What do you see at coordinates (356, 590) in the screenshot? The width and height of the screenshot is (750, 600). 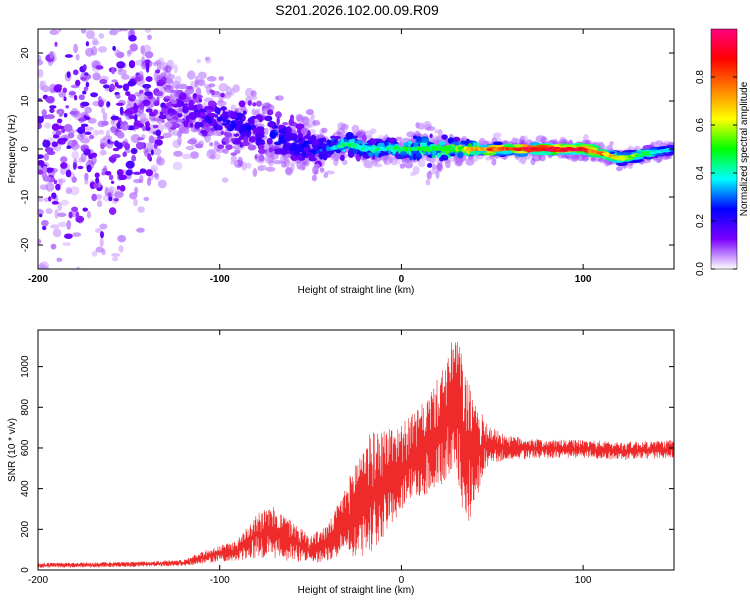 I see `snr-x-label: Height of straight line (km)` at bounding box center [356, 590].